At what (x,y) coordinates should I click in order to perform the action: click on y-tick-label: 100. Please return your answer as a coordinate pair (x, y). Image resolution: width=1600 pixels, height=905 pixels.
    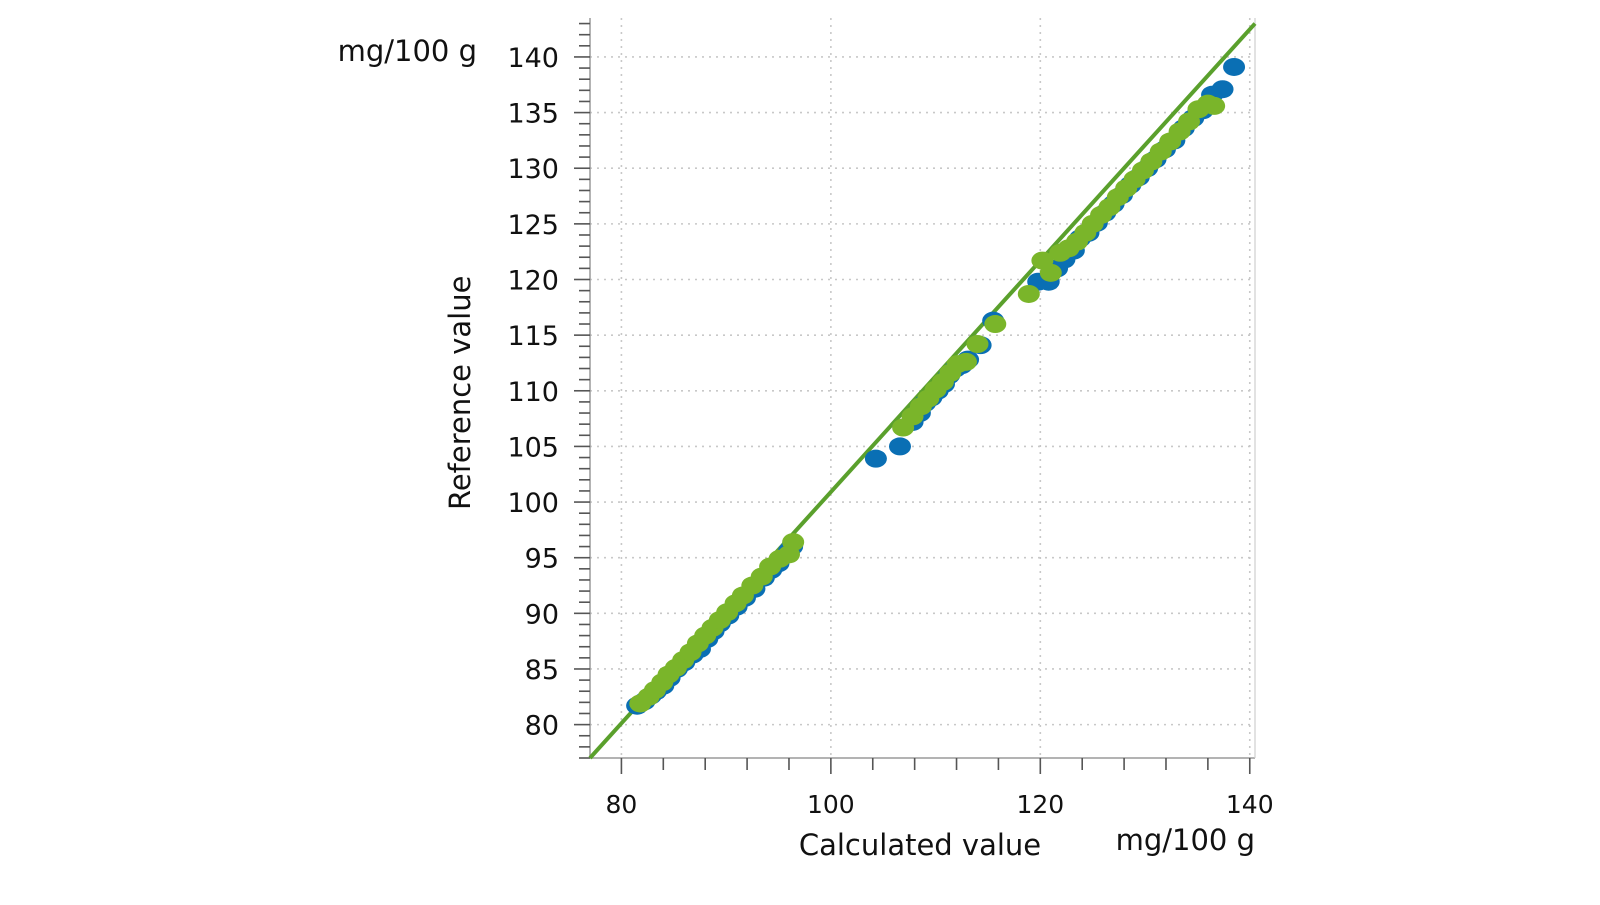
    Looking at the image, I should click on (533, 503).